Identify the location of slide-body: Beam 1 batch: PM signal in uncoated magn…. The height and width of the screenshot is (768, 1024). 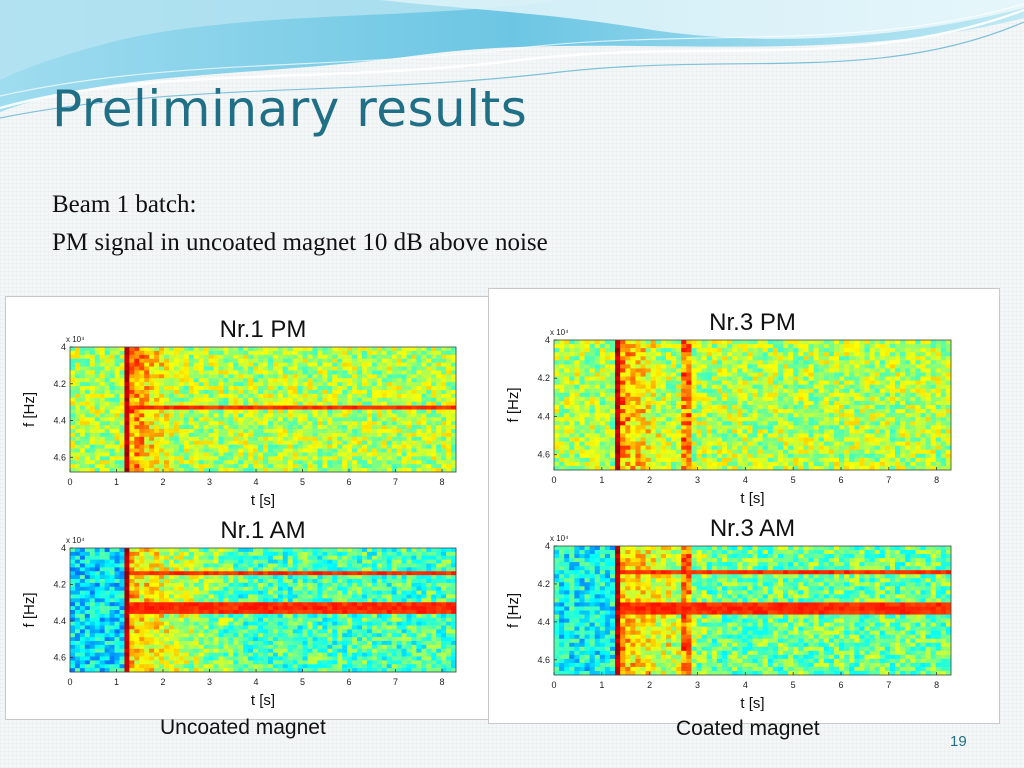
(300, 224).